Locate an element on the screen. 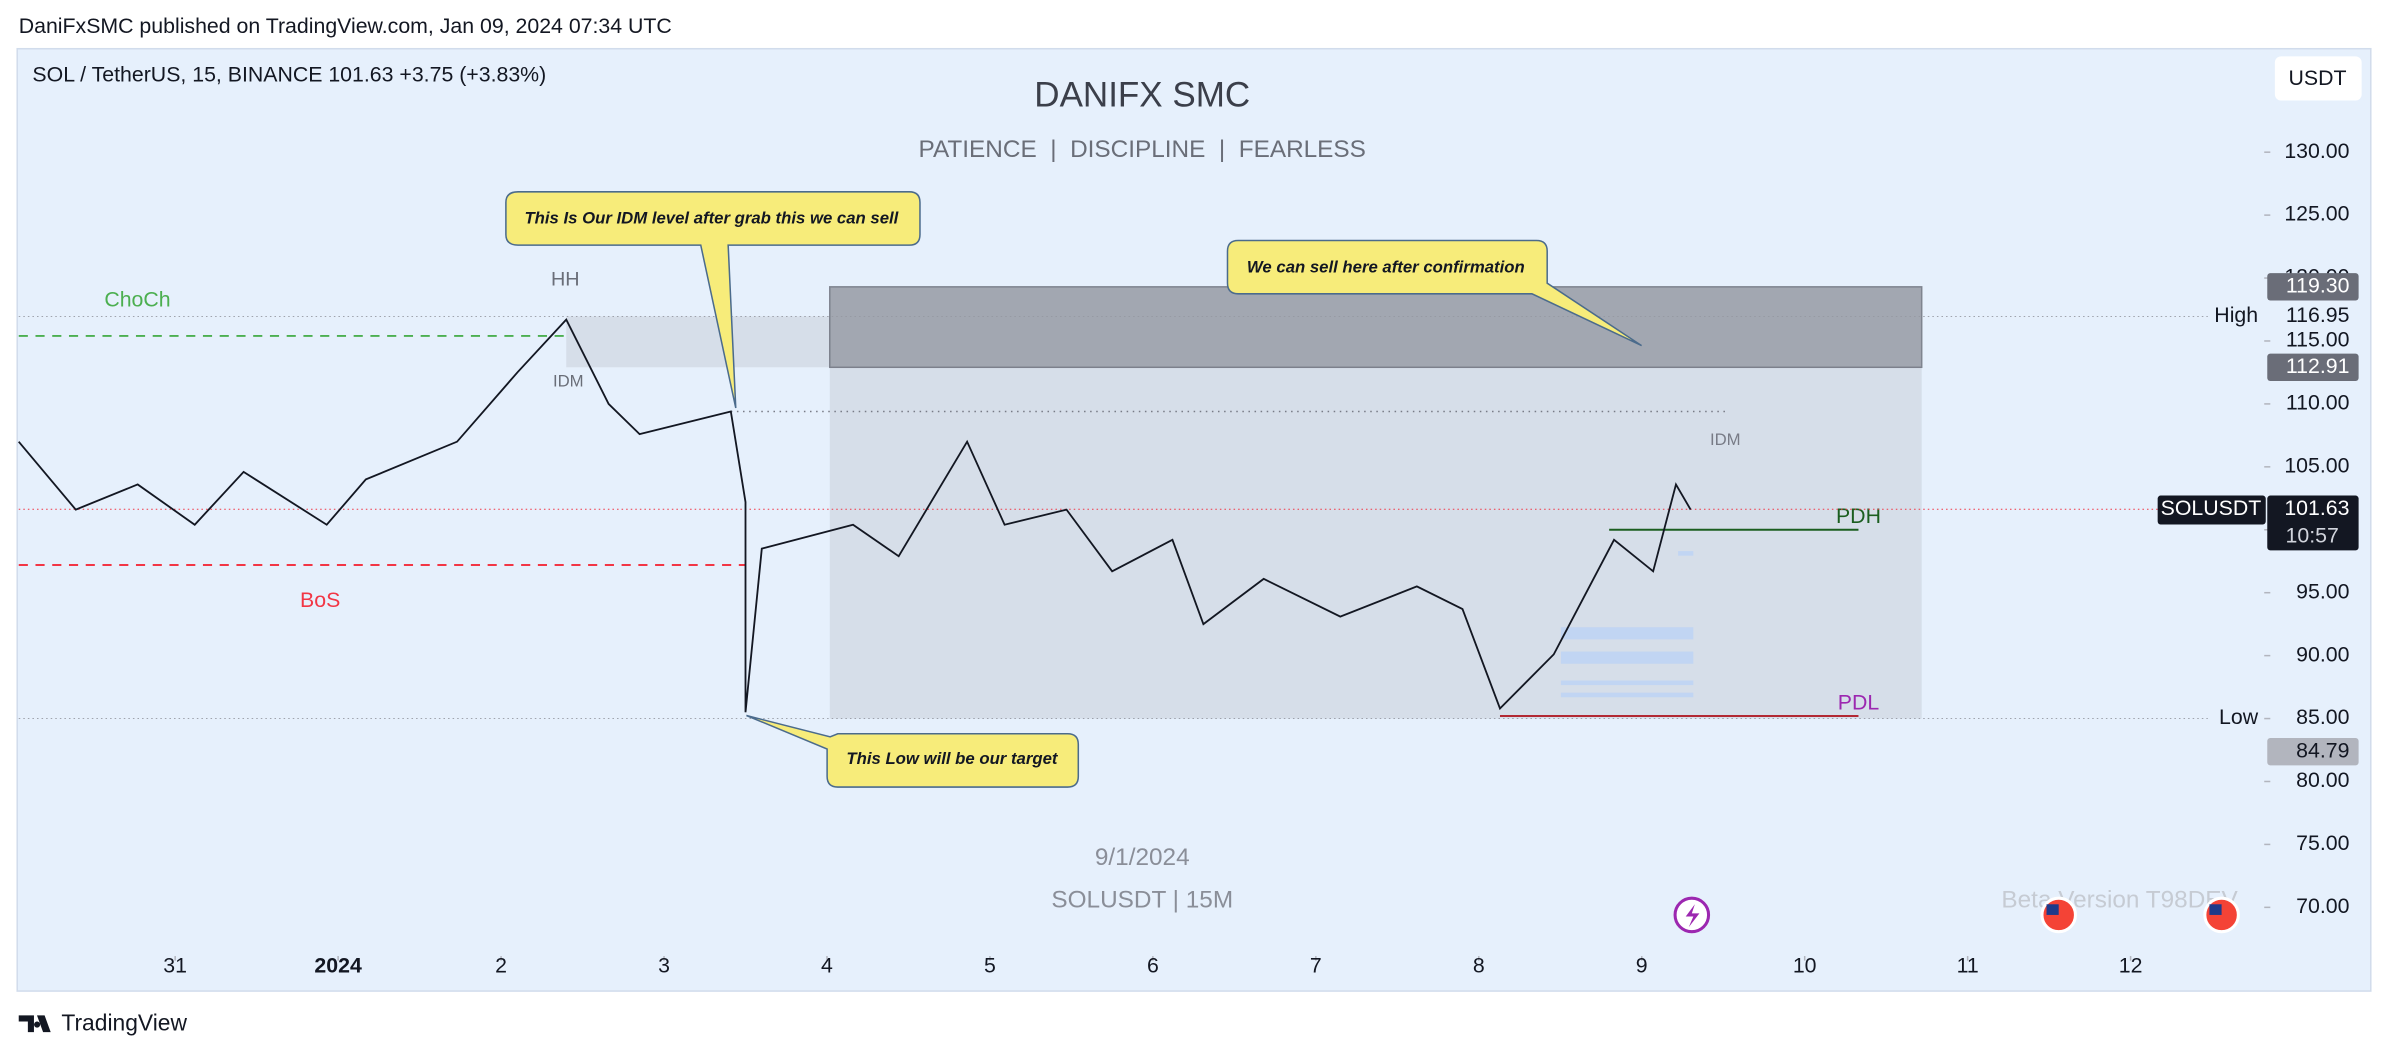  level-label: BoS is located at coordinates (320, 600).